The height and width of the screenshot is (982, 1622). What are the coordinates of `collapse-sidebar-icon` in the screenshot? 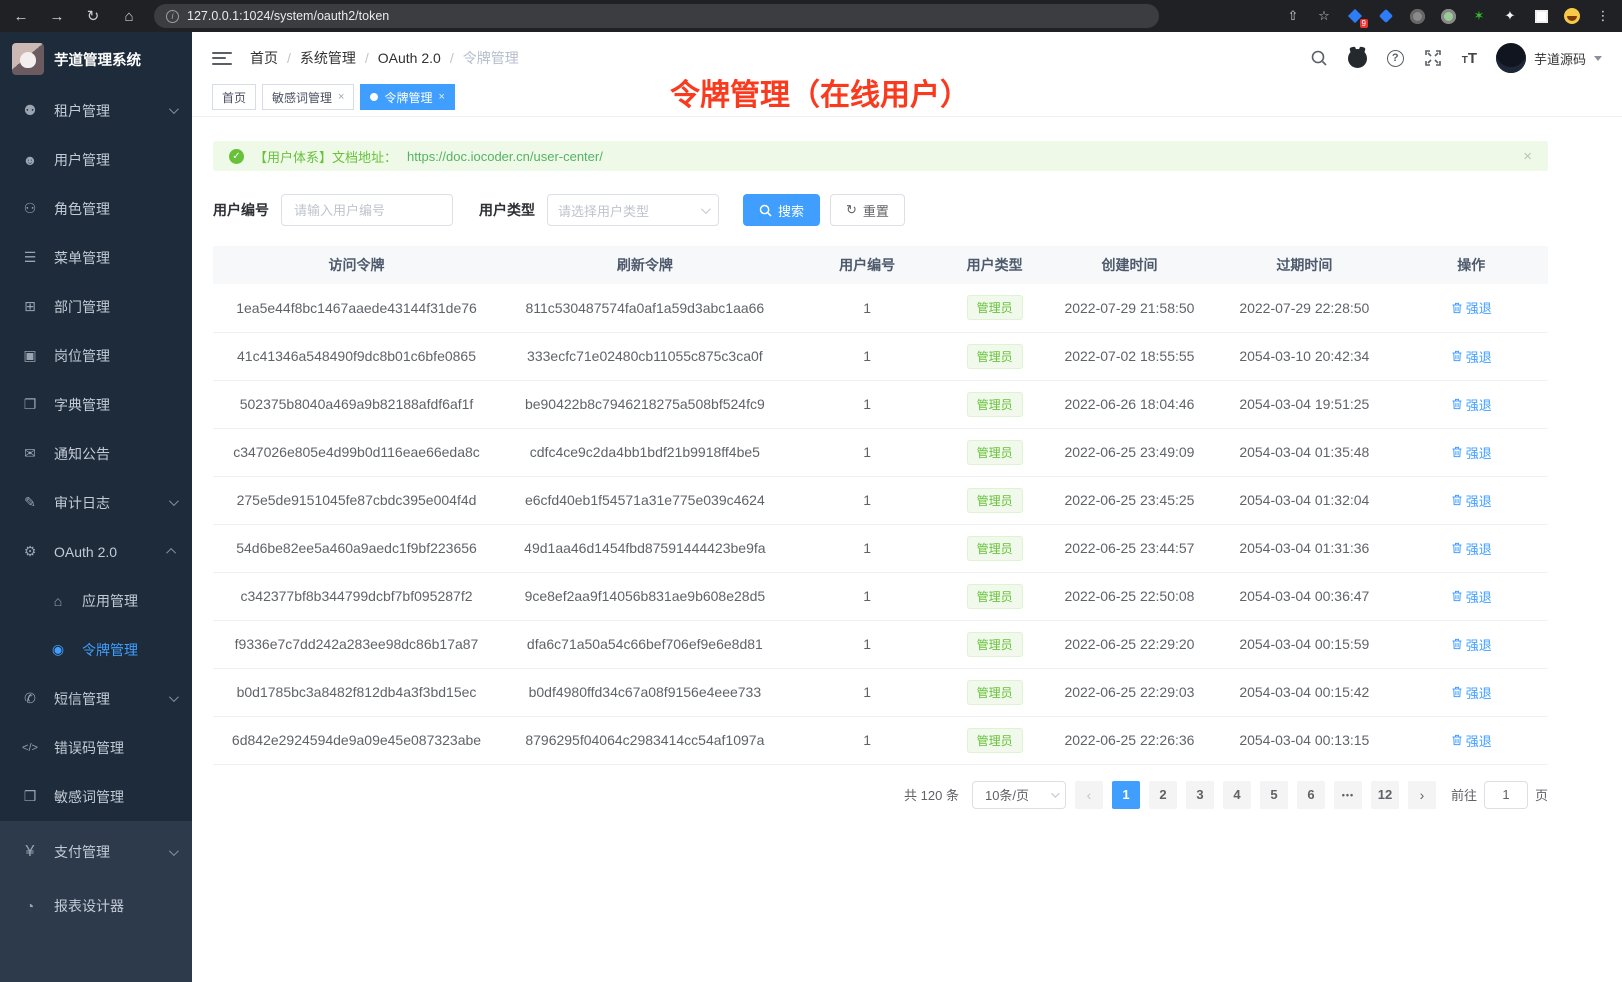 It's located at (222, 58).